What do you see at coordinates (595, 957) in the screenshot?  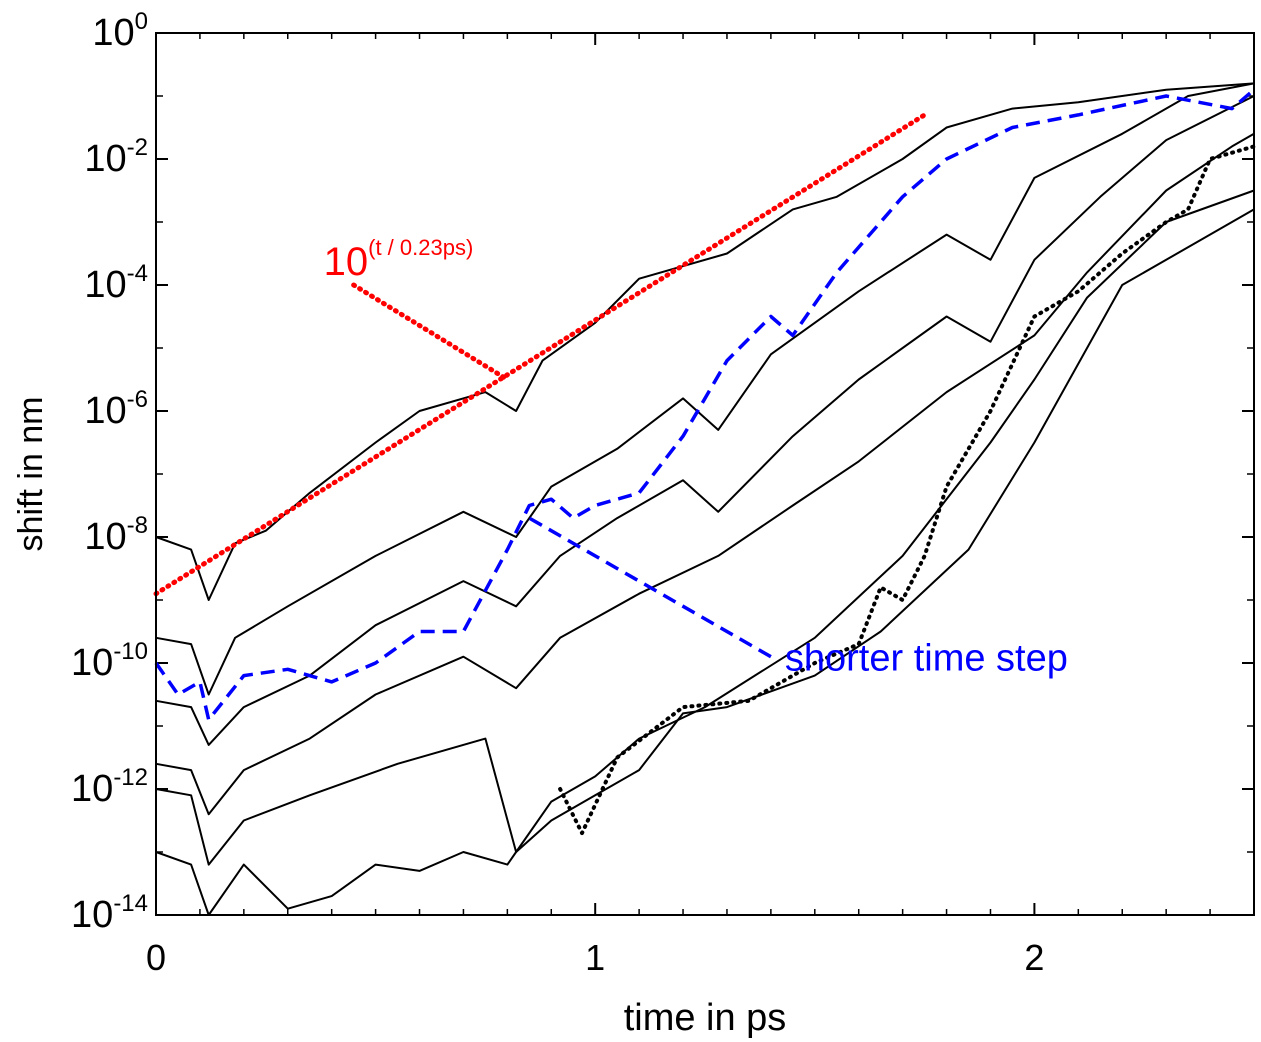 I see `x-tick-label: 1` at bounding box center [595, 957].